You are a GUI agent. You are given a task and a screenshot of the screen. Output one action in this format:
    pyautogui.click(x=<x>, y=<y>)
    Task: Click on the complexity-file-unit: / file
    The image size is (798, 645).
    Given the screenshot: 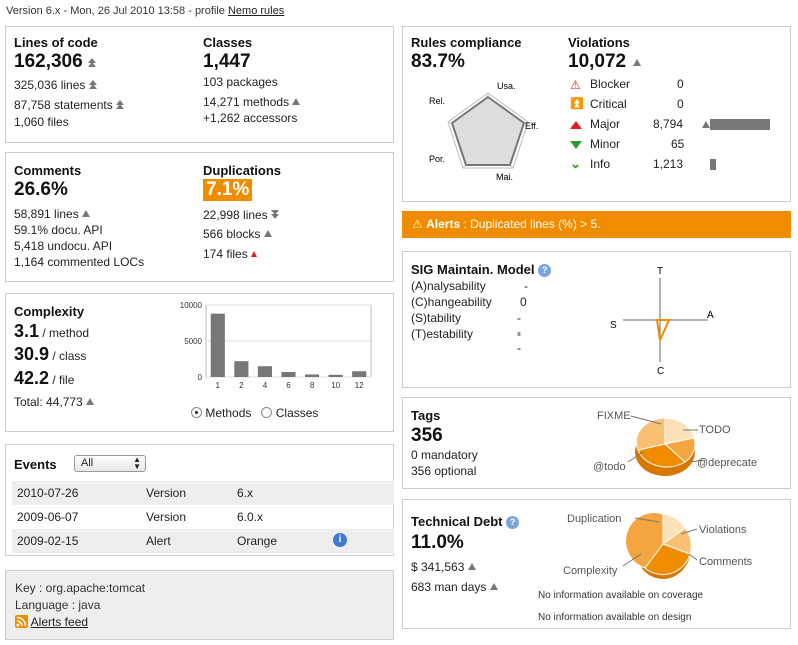 What is the action you would take?
    pyautogui.click(x=63, y=380)
    